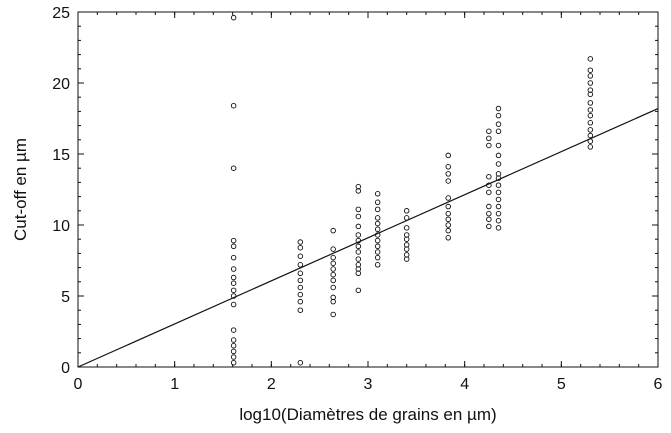  I want to click on y-tick-label: 10, so click(61, 226).